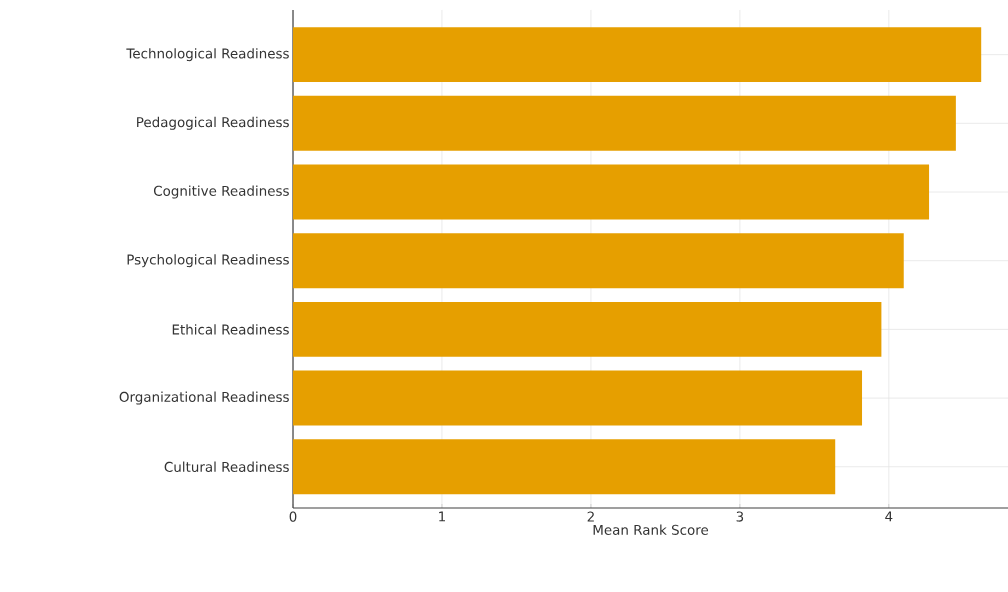  Describe the element at coordinates (226, 466) in the screenshot. I see `y-tick-label: Cultural Readiness` at that location.